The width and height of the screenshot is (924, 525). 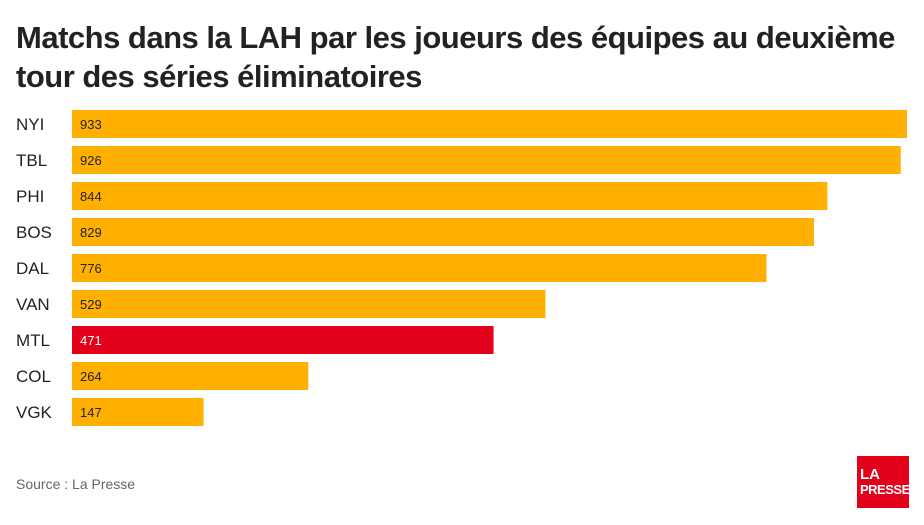 What do you see at coordinates (870, 474) in the screenshot?
I see `logo-line-1: LA` at bounding box center [870, 474].